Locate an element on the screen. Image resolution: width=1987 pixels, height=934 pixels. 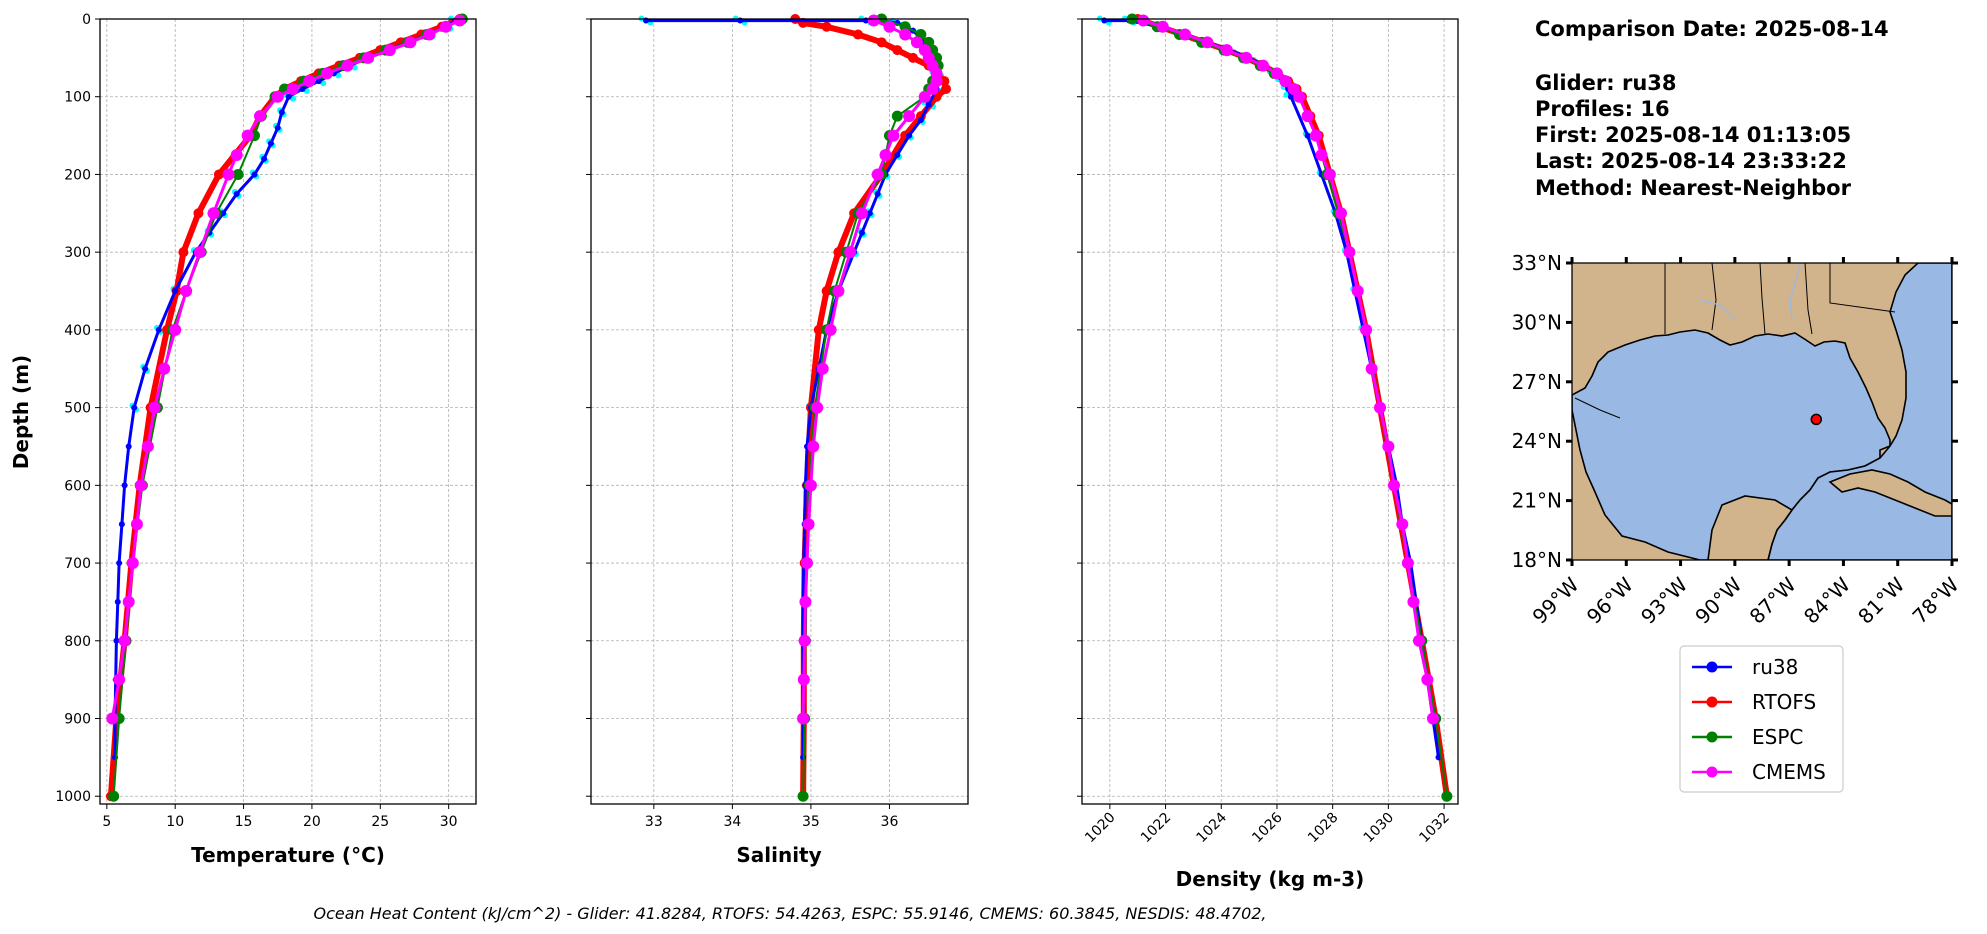
xtick-label: 20 is located at coordinates (312, 822).